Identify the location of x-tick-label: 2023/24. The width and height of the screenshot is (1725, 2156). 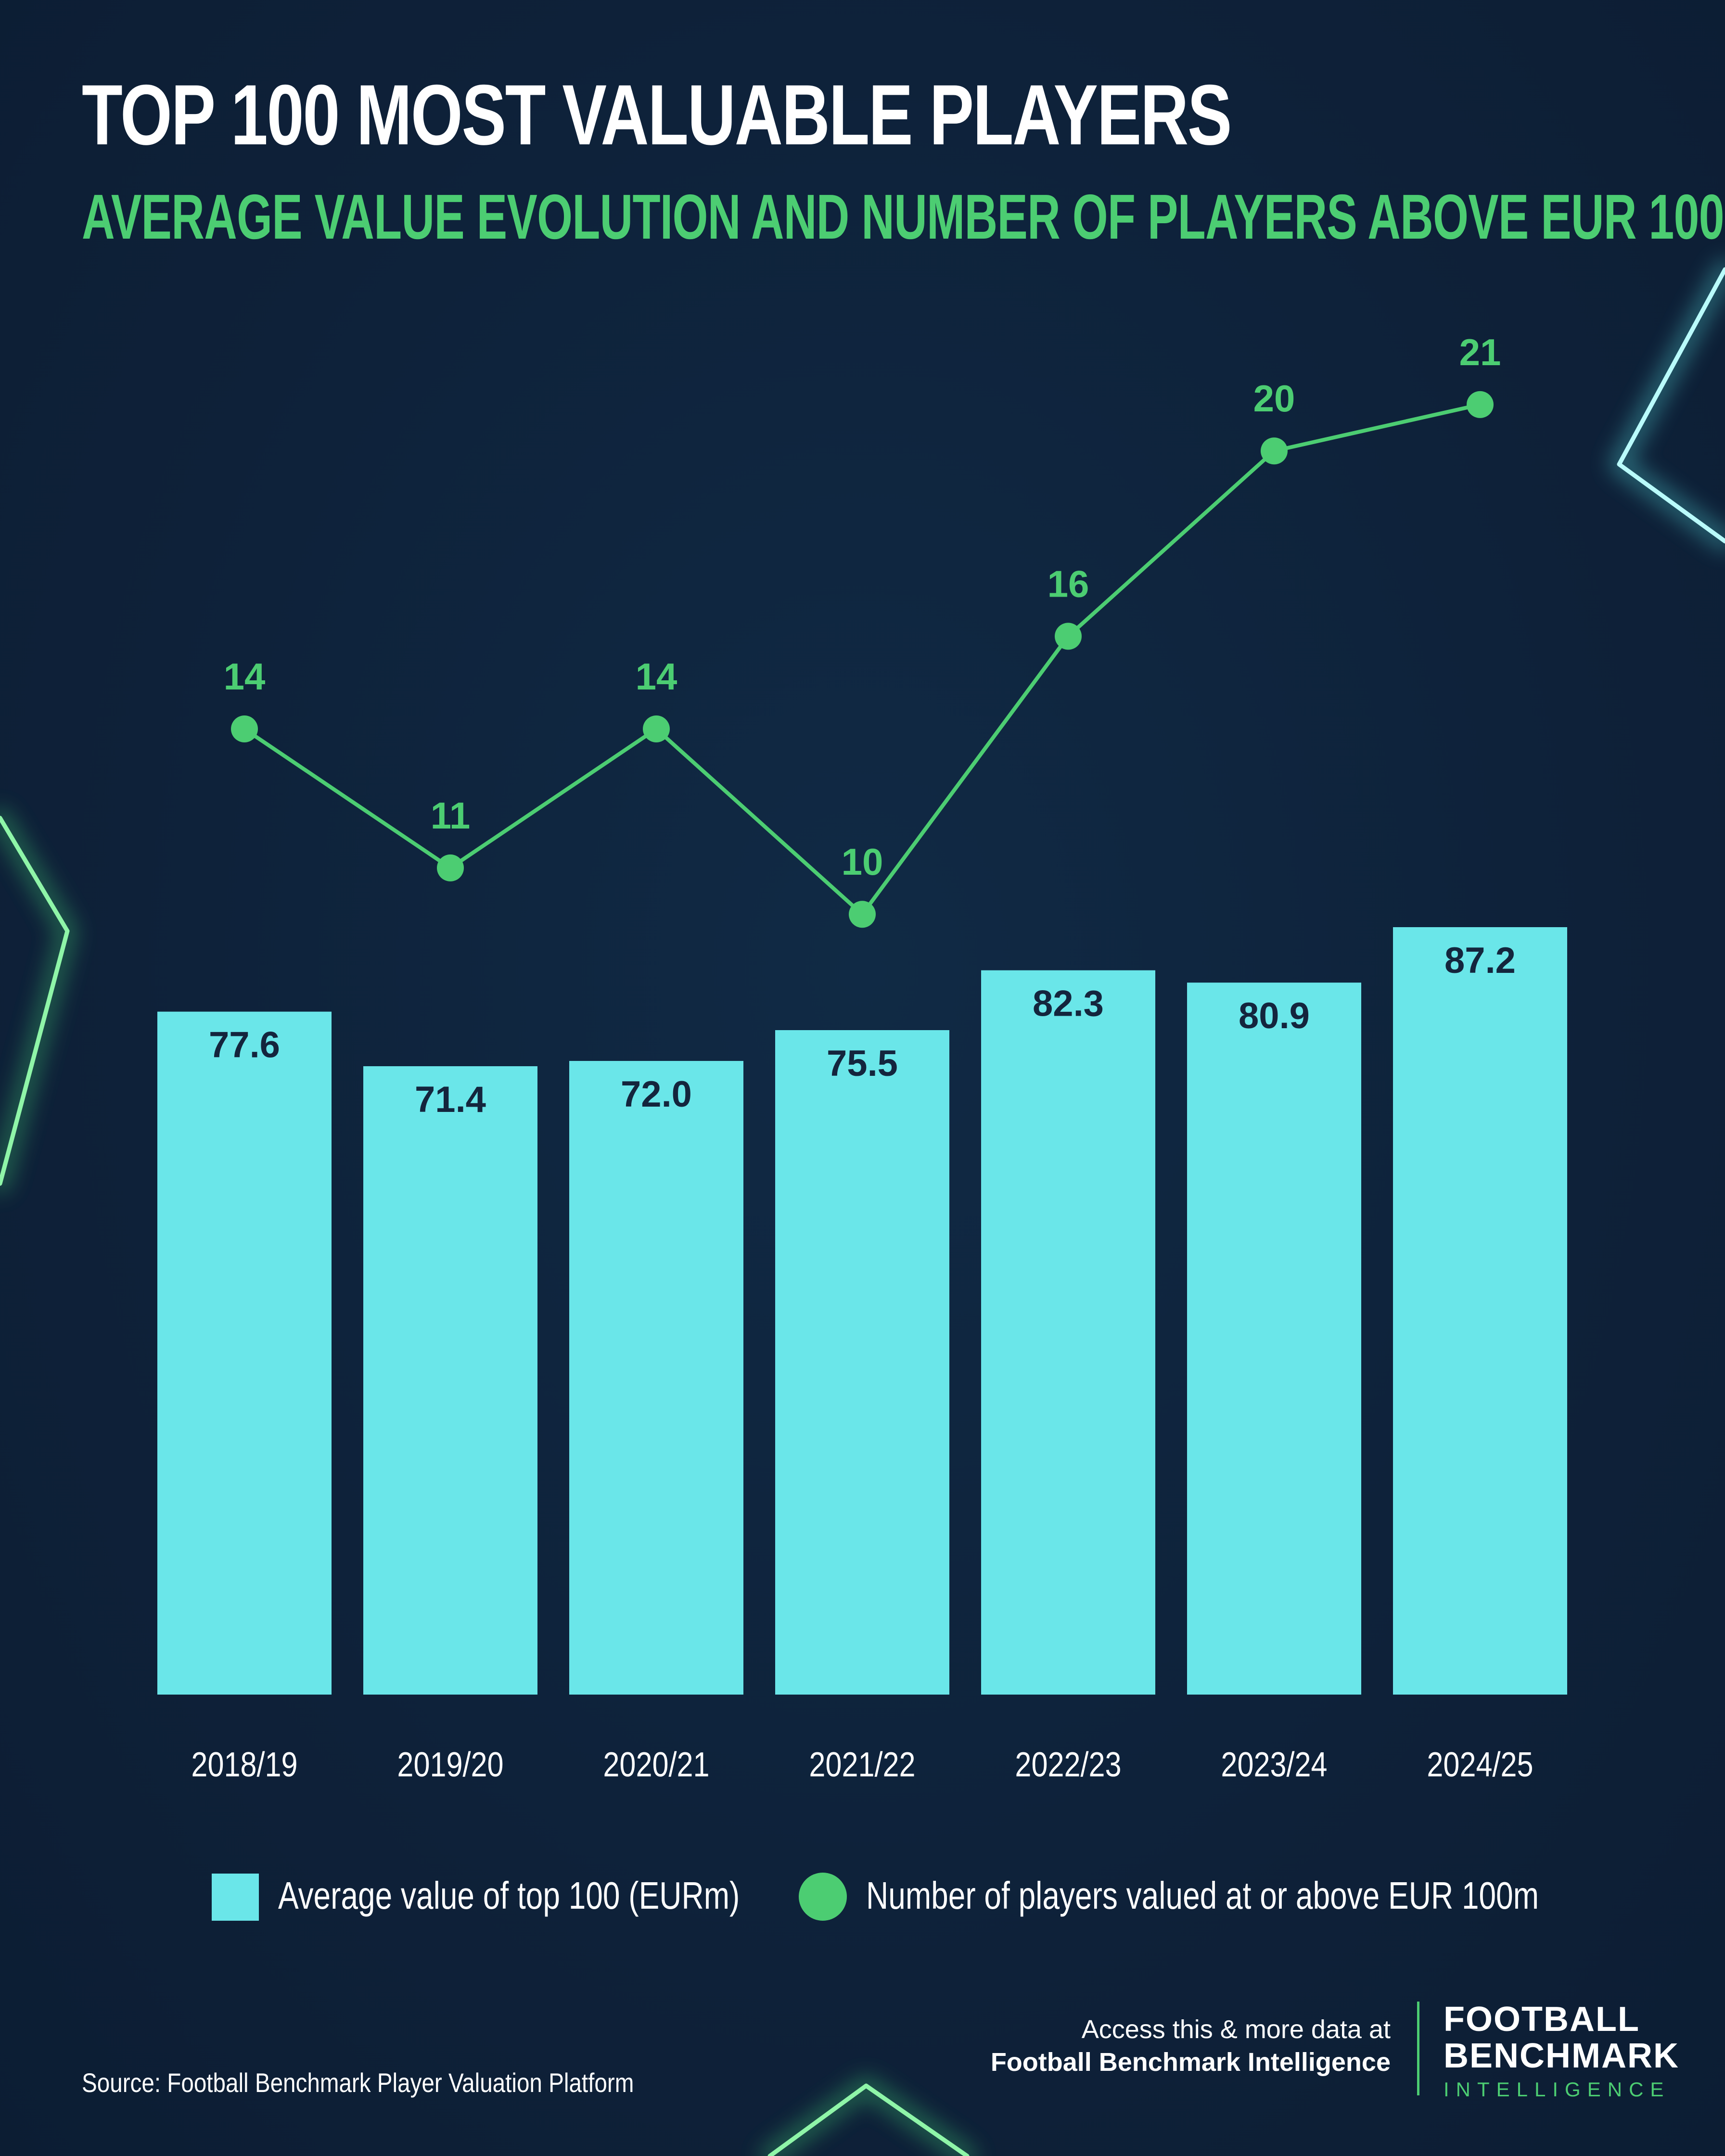
(1274, 1765).